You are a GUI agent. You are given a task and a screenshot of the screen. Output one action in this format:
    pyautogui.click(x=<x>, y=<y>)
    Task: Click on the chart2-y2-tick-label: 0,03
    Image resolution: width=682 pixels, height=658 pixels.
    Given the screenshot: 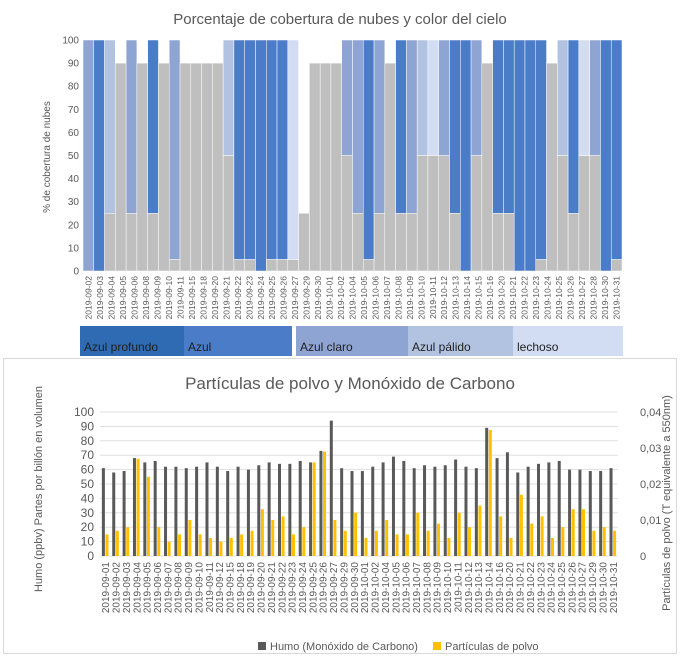 What is the action you would take?
    pyautogui.click(x=650, y=449)
    